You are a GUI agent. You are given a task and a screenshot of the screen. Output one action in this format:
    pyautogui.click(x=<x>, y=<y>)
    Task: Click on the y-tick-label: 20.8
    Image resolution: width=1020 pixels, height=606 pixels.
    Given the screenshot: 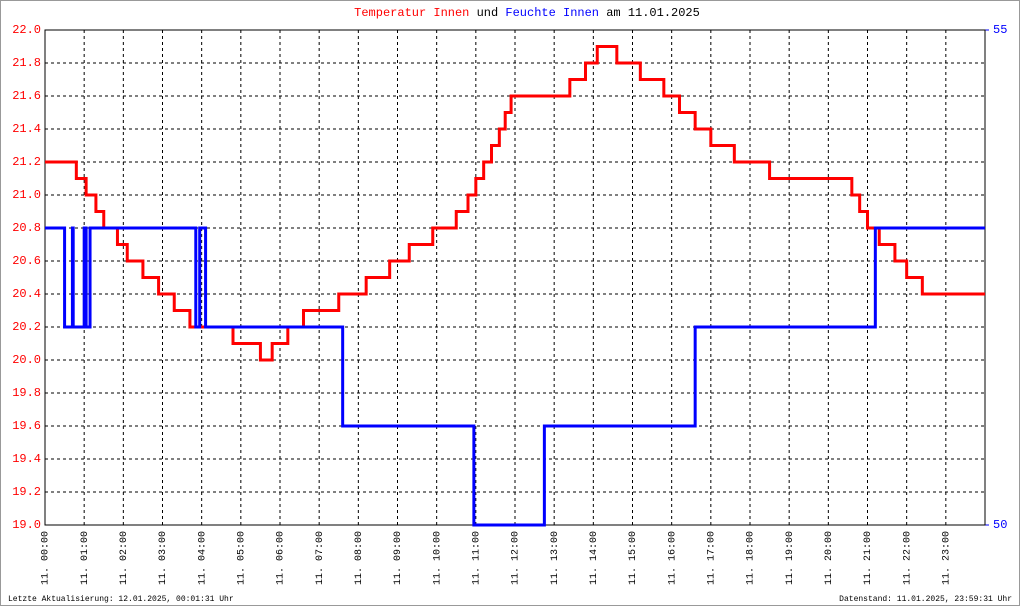 What is the action you would take?
    pyautogui.click(x=26, y=228)
    